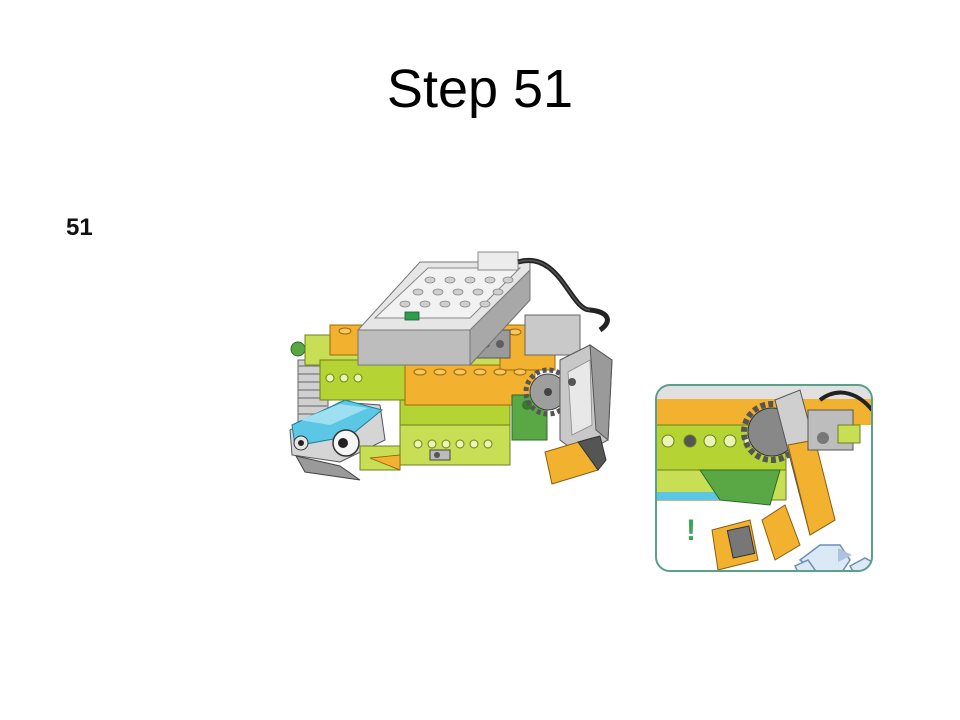 The width and height of the screenshot is (960, 720). I want to click on detail-callout: !, so click(764, 478).